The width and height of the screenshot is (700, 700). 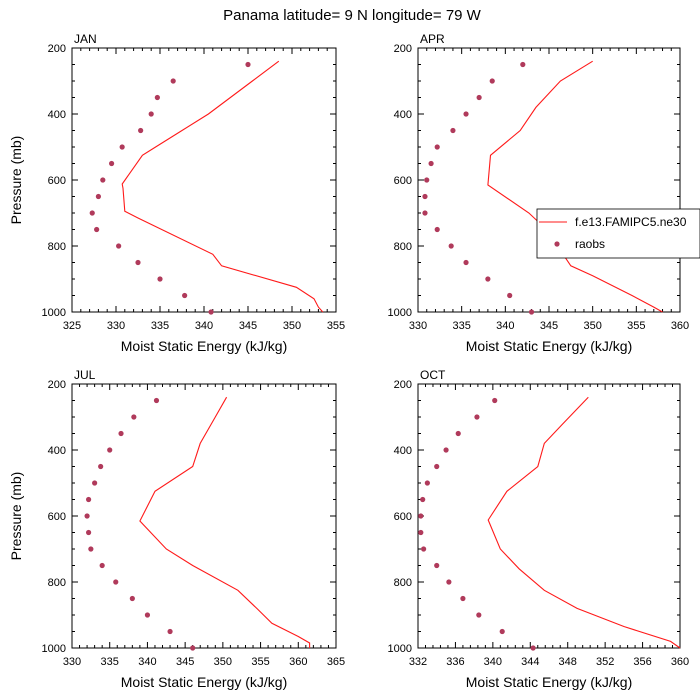 What do you see at coordinates (557, 244) in the screenshot?
I see `legend-obs-swatch` at bounding box center [557, 244].